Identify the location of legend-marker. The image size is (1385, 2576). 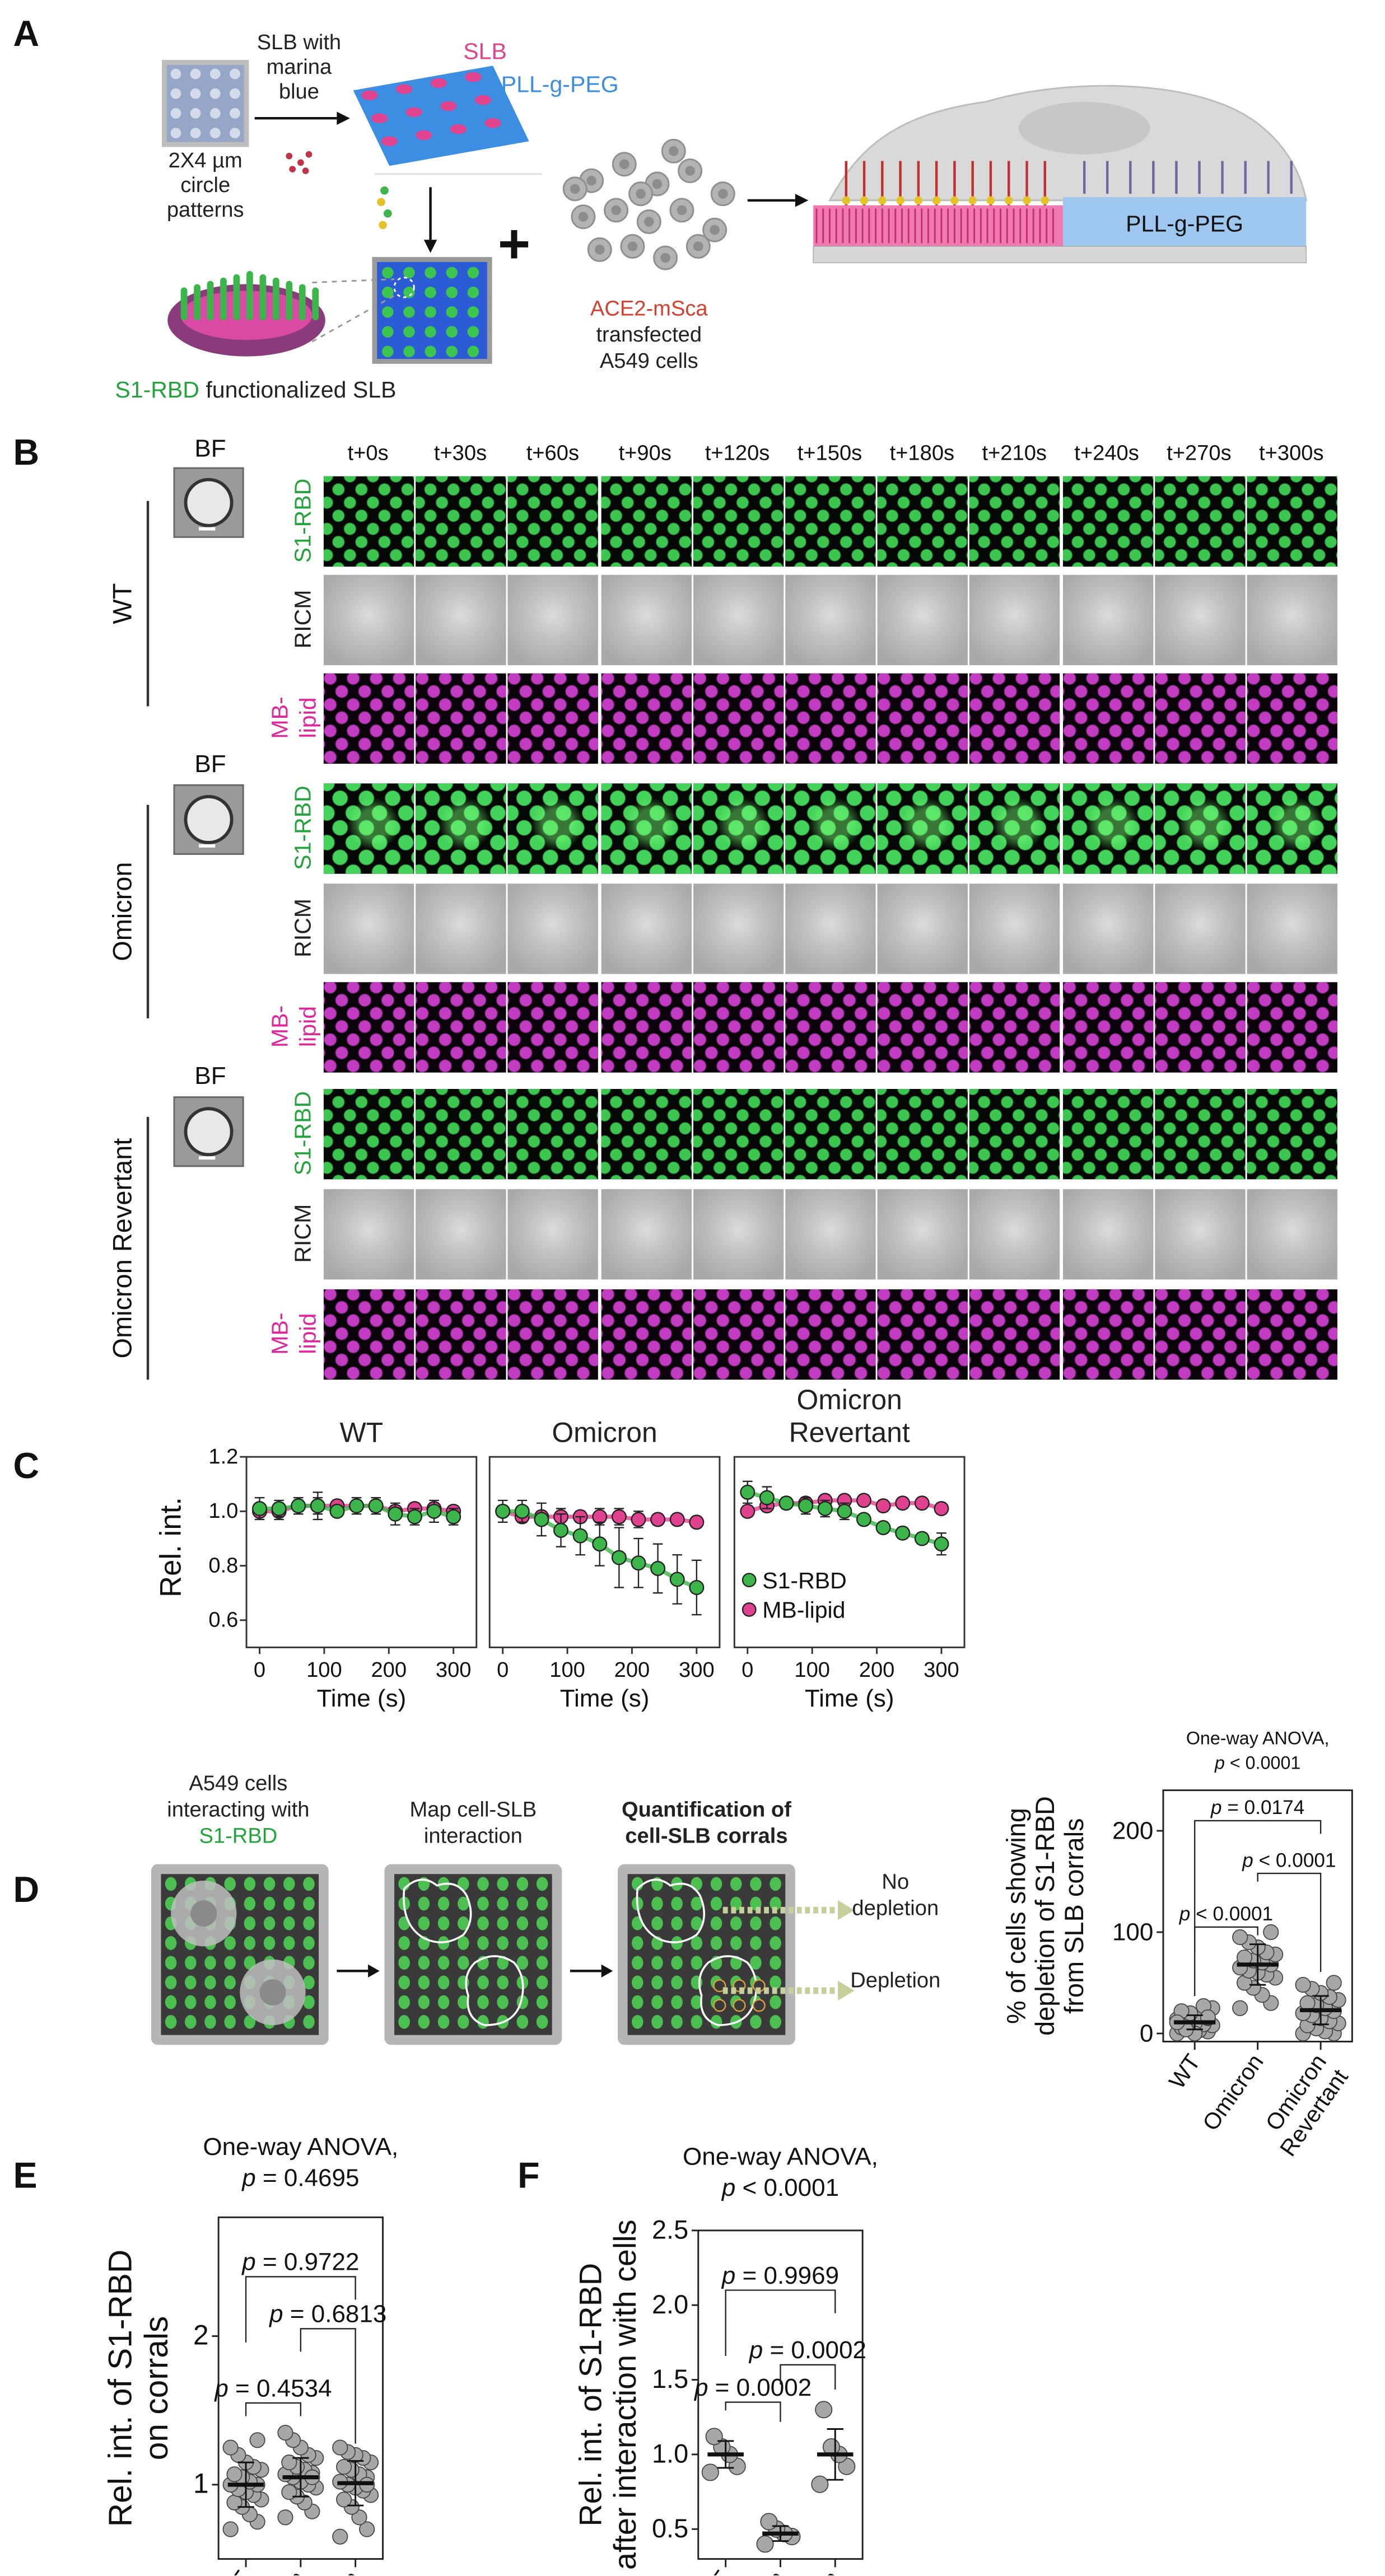
(749, 1580).